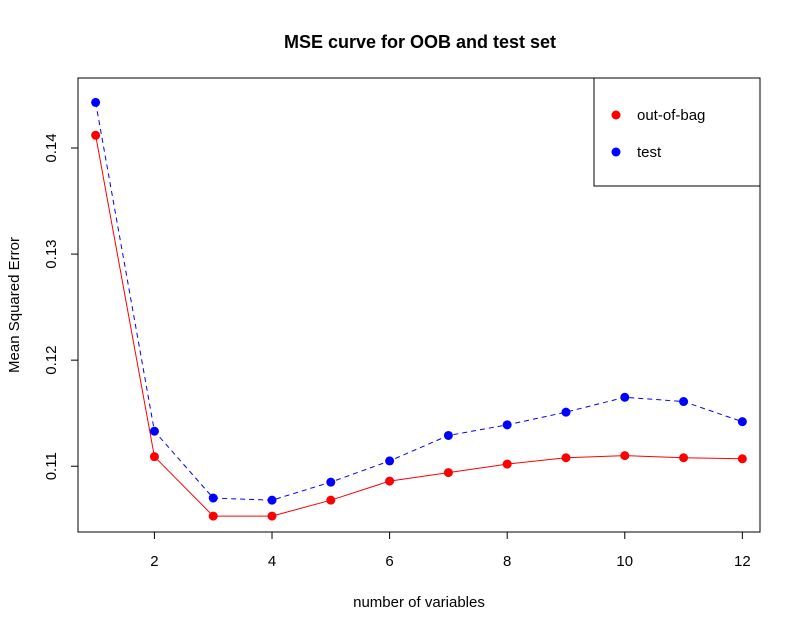 Image resolution: width=800 pixels, height=630 pixels. I want to click on x-tick-label-1: 4, so click(272, 561).